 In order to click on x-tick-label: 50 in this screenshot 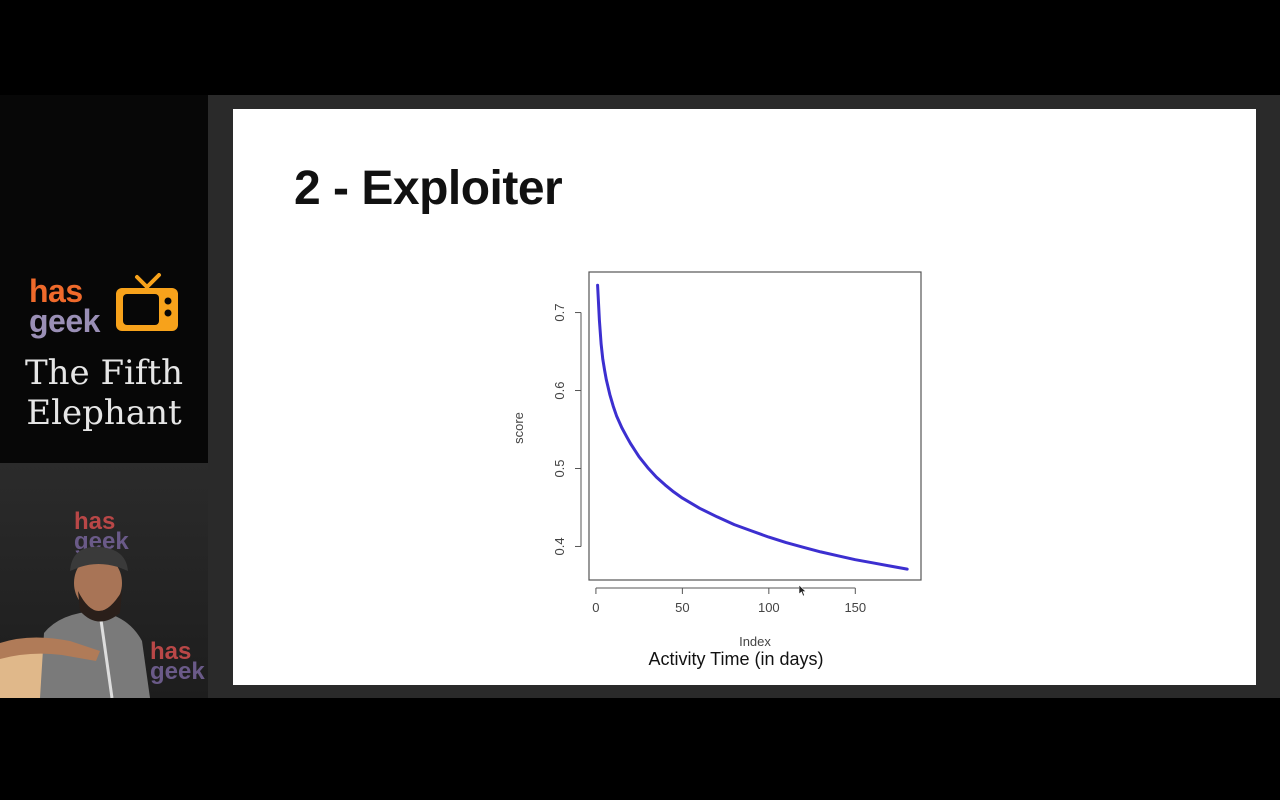, I will do `click(682, 607)`.